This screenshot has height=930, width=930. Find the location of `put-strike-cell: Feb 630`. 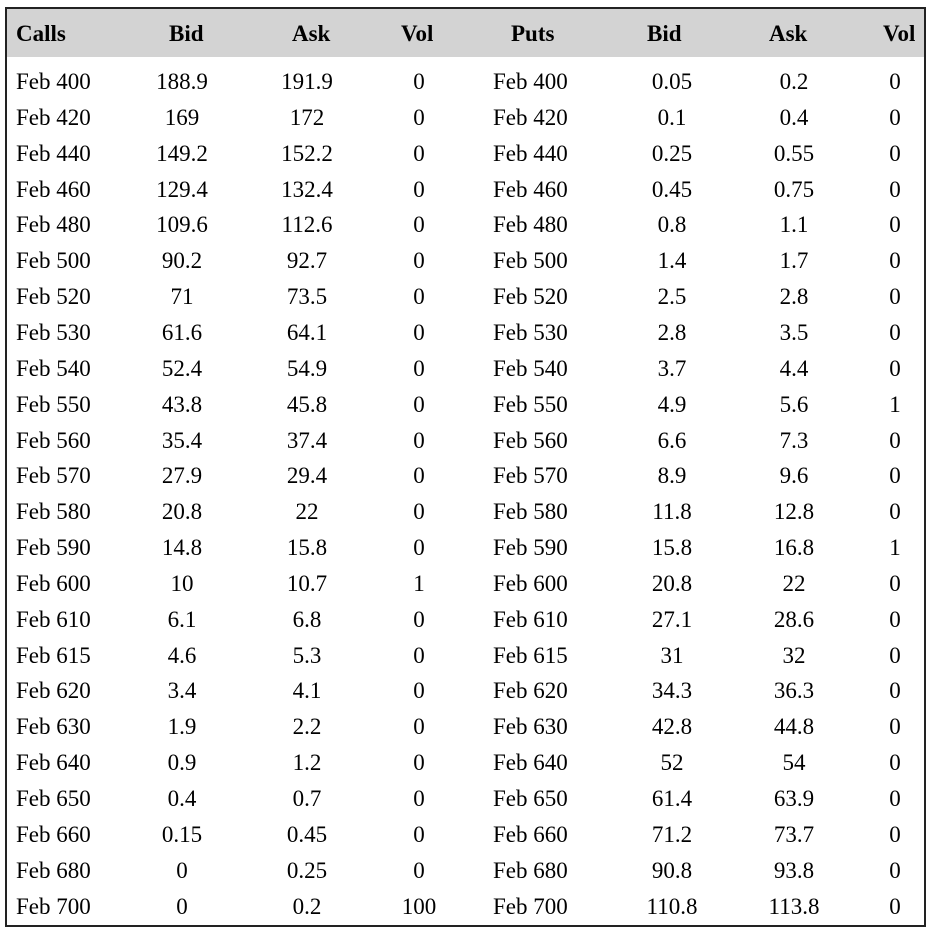

put-strike-cell: Feb 630 is located at coordinates (530, 727).